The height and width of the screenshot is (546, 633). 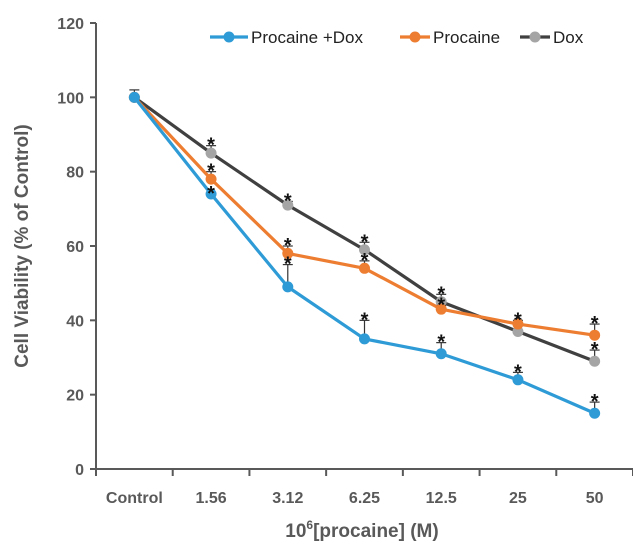 I want to click on legend-label: Procaine, so click(x=466, y=37).